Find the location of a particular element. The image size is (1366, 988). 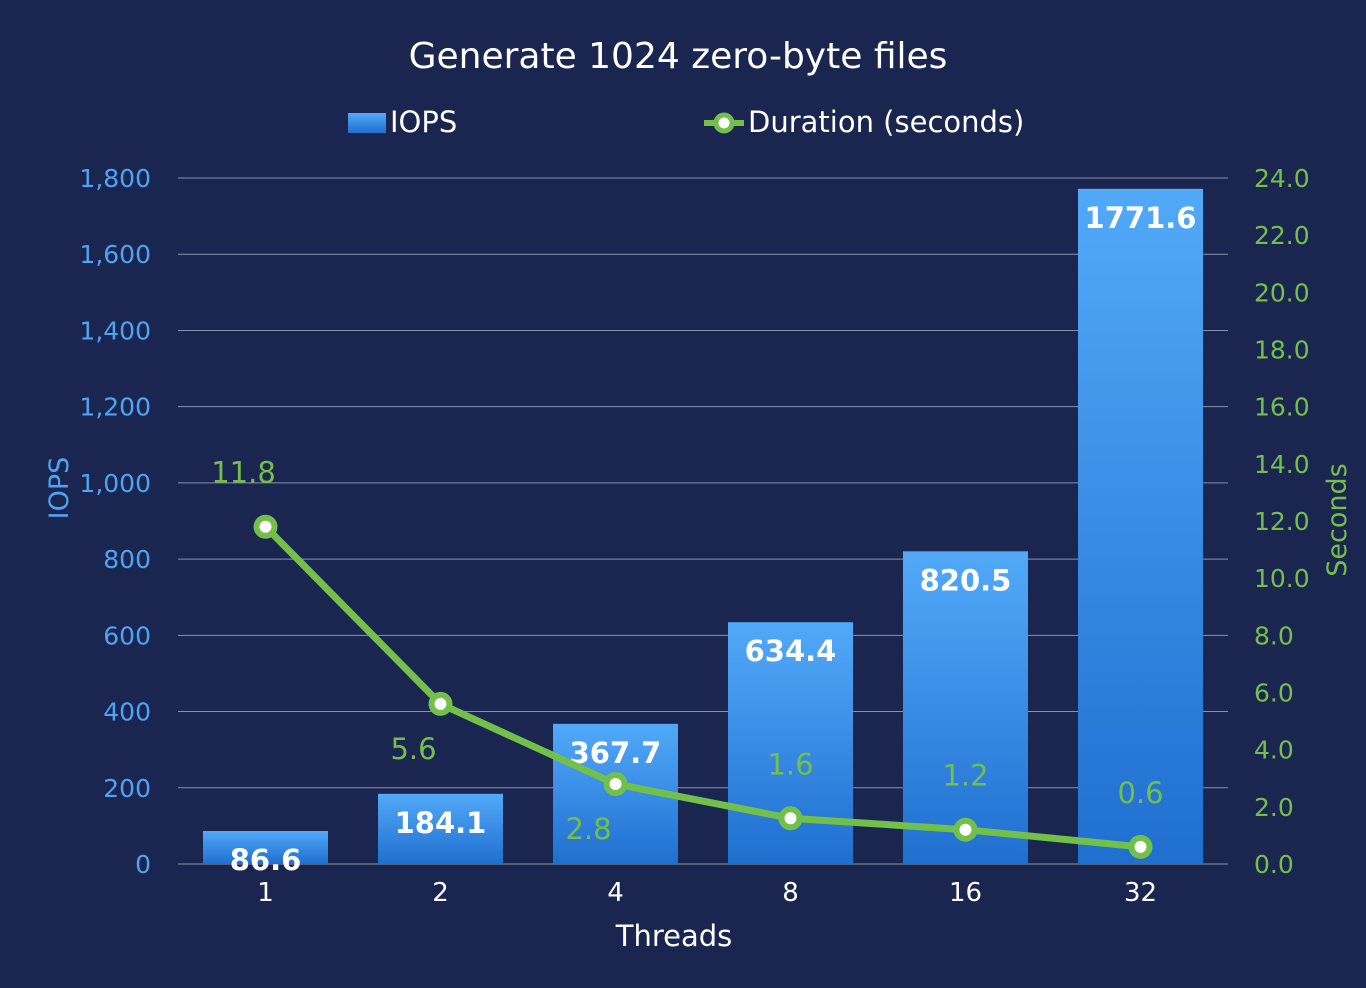

right-tick-label: 6.0 is located at coordinates (1274, 693).